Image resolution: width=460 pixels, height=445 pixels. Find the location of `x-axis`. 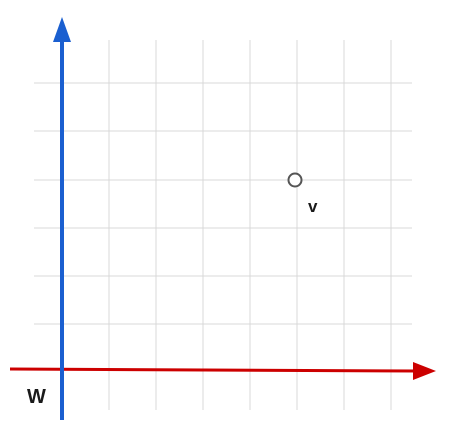

x-axis is located at coordinates (222, 371).